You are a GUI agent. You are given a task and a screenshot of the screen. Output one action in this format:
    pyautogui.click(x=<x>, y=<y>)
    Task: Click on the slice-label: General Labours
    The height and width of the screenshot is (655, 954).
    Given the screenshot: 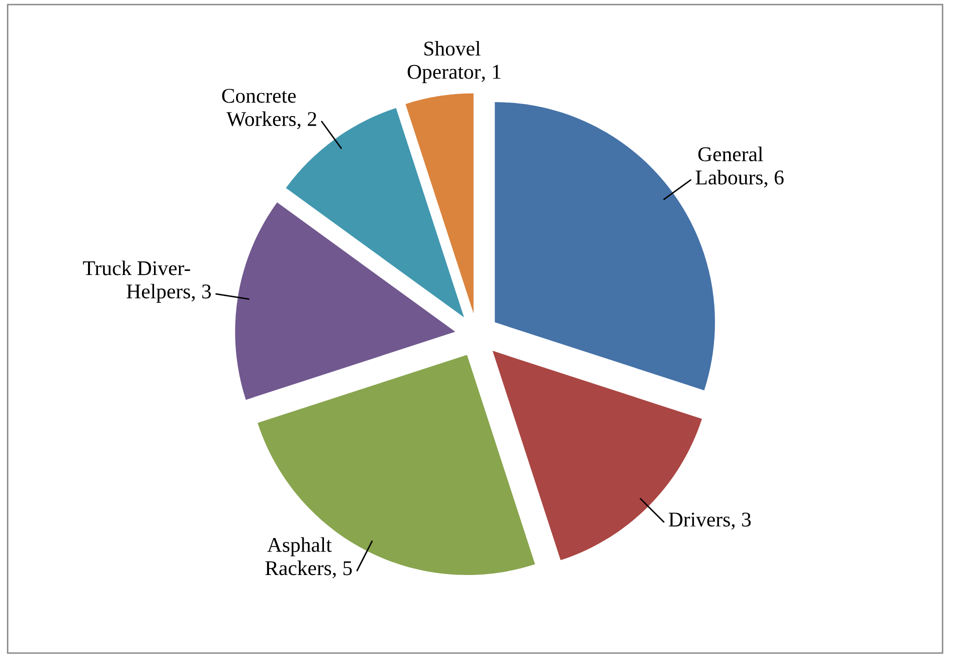 What is the action you would take?
    pyautogui.click(x=729, y=165)
    